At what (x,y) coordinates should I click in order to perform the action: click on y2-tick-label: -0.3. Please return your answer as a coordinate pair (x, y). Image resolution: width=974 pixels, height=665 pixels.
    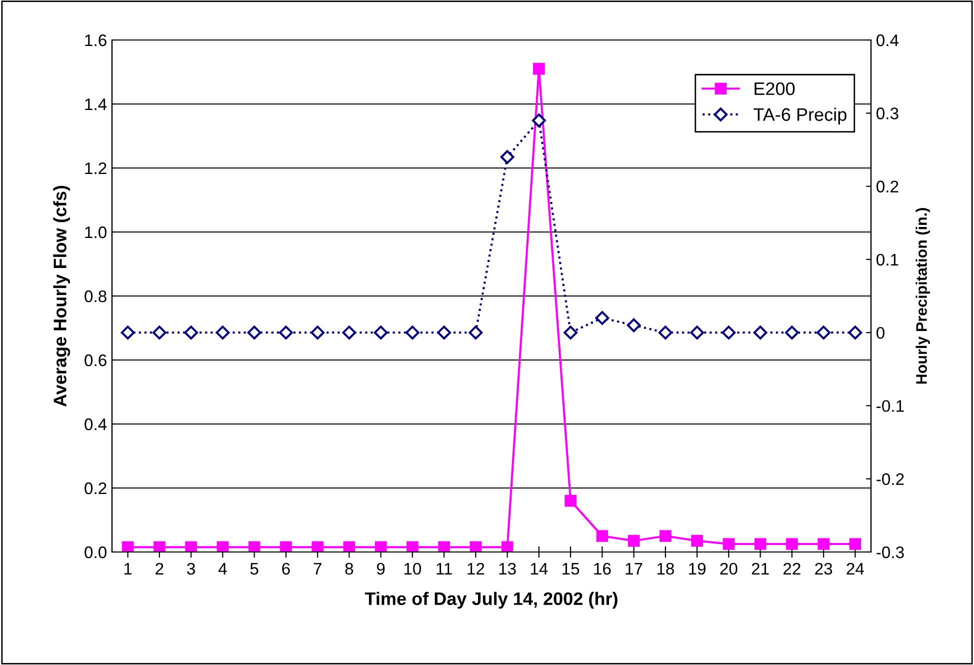
    Looking at the image, I should click on (890, 552).